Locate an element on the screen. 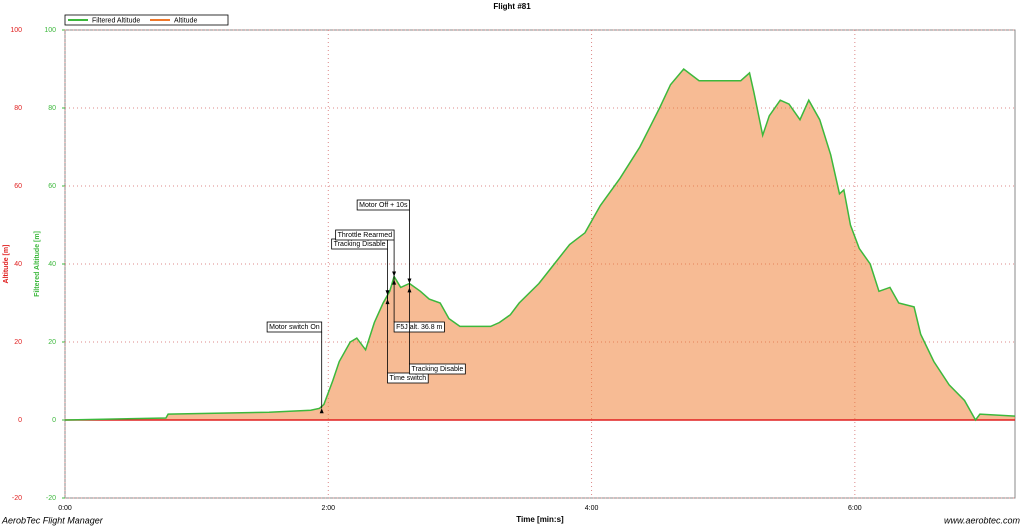 The width and height of the screenshot is (1024, 528). x-tick-label: 2:00 is located at coordinates (328, 508).